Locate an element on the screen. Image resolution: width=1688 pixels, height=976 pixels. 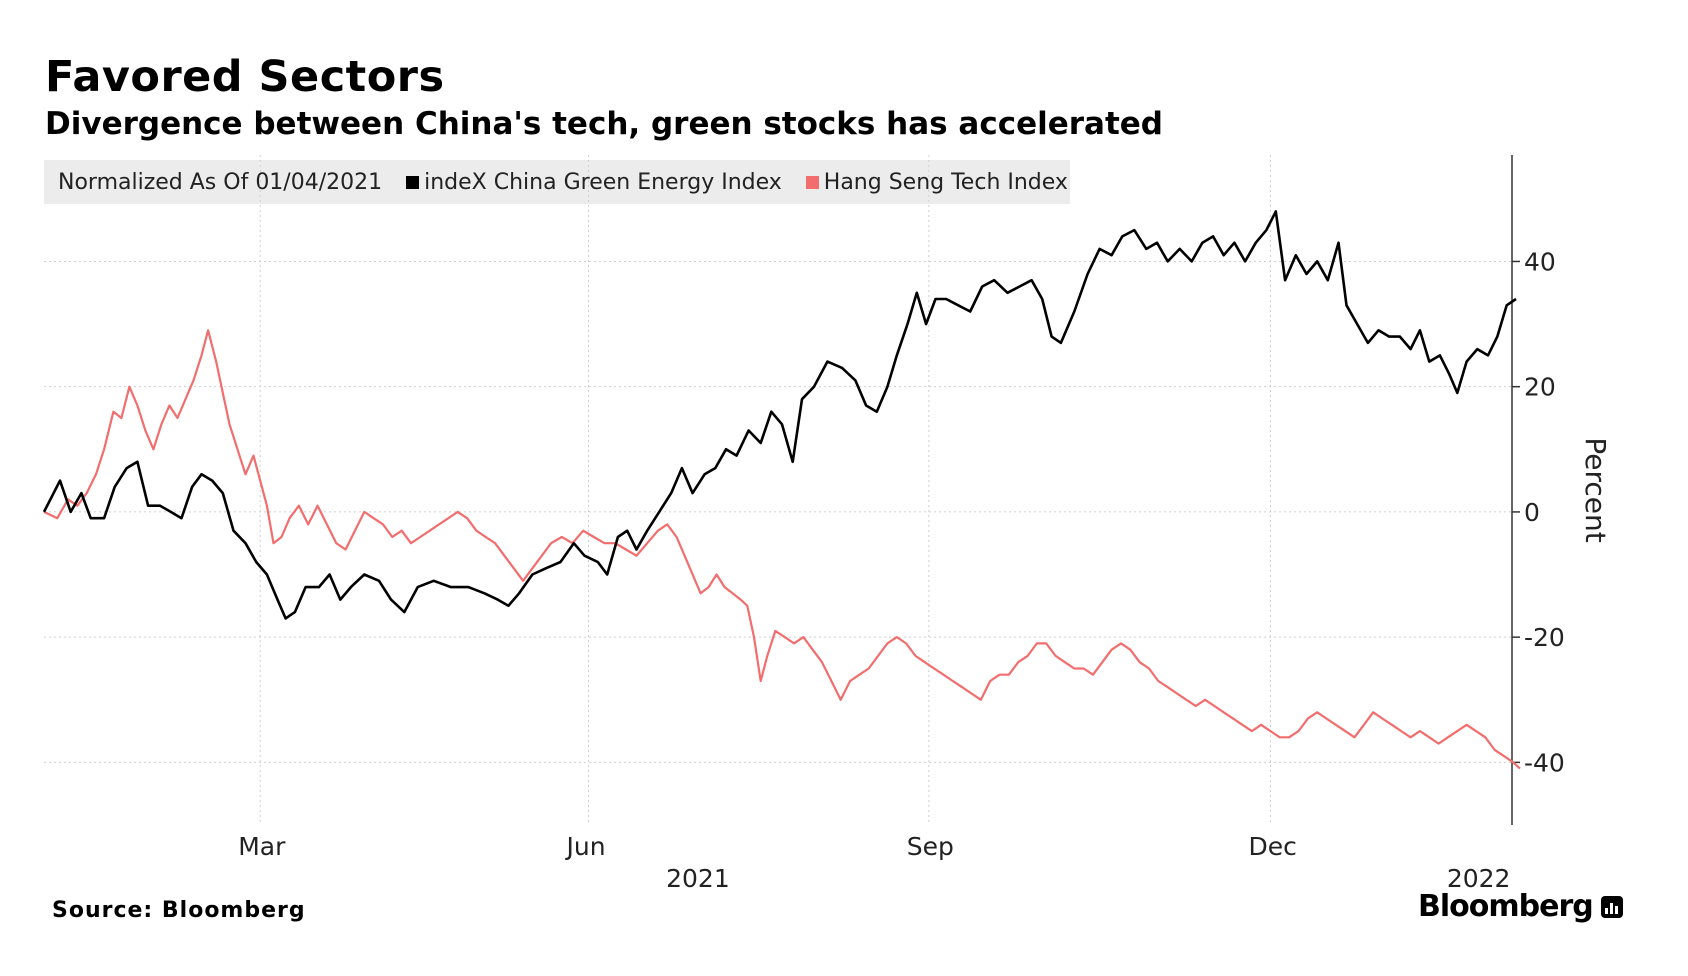
legend-swatch-hang-seng-tech is located at coordinates (812, 182).